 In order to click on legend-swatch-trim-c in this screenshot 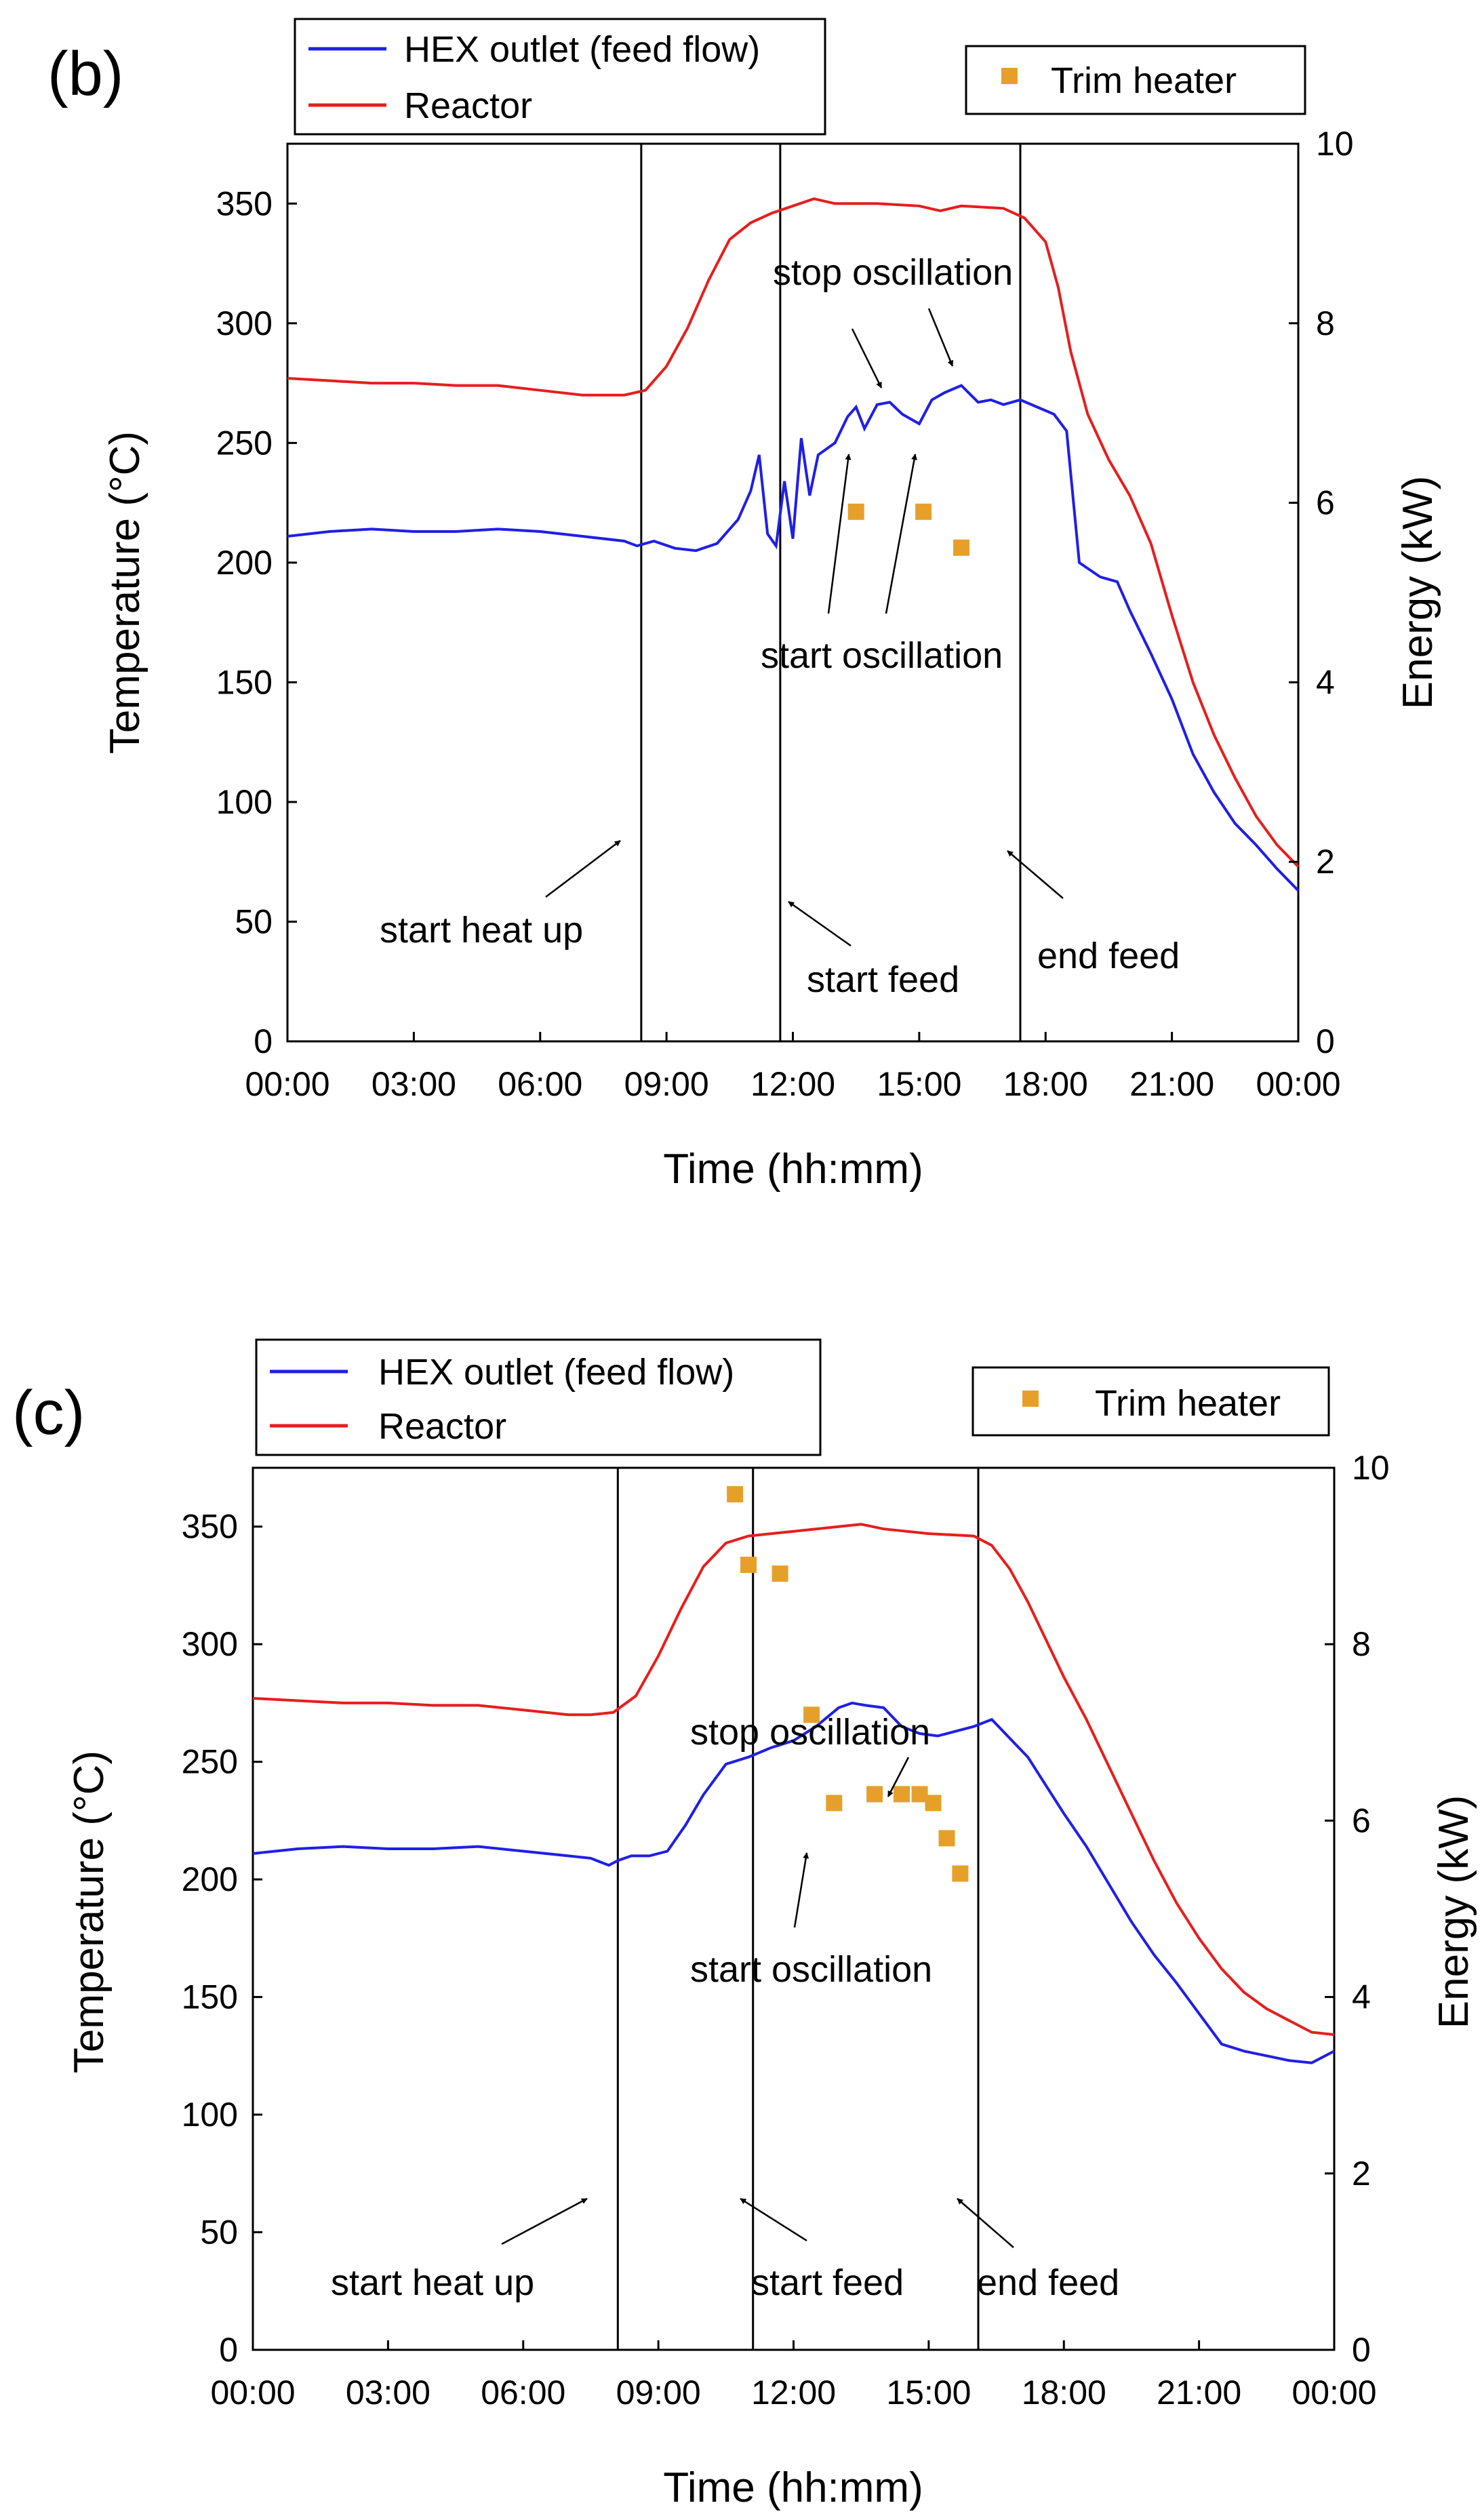, I will do `click(1031, 1399)`.